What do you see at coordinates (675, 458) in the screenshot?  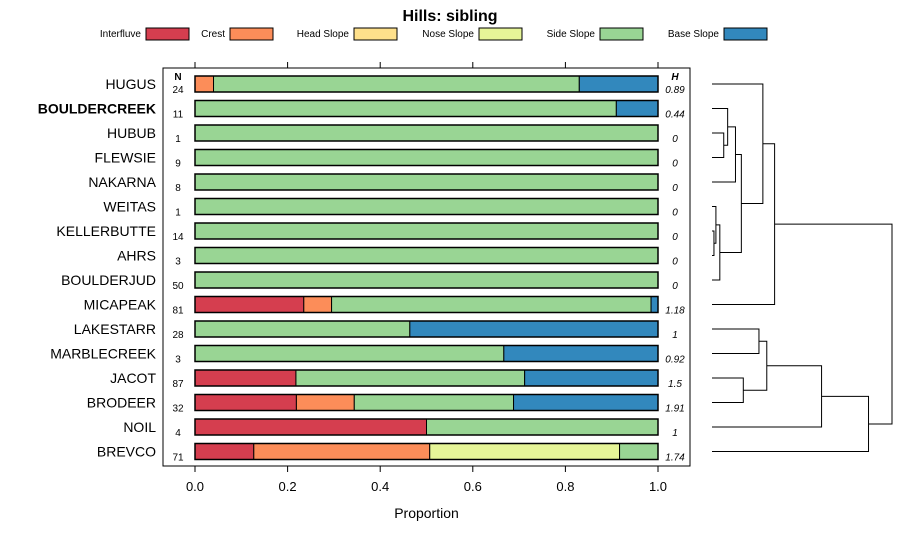 I see `h-value-15: 1.74` at bounding box center [675, 458].